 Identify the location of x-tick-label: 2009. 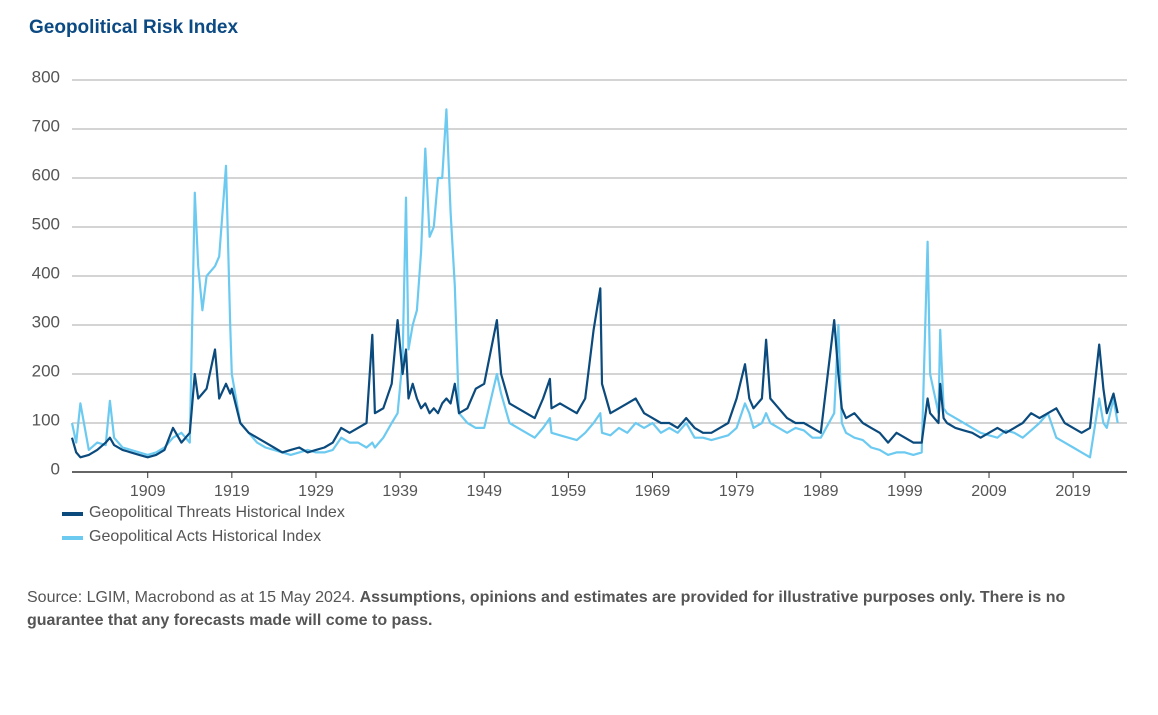
(989, 491).